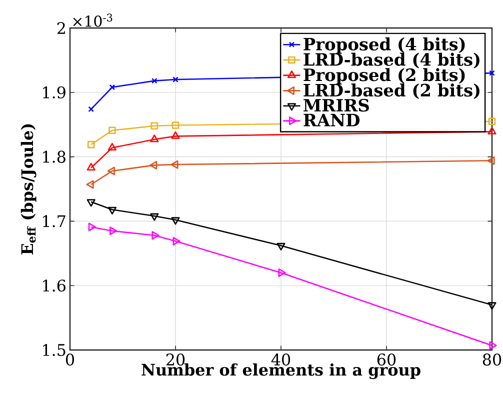 Image resolution: width=503 pixels, height=400 pixels. I want to click on legend-label: Proposed (2 bits), so click(384, 76).